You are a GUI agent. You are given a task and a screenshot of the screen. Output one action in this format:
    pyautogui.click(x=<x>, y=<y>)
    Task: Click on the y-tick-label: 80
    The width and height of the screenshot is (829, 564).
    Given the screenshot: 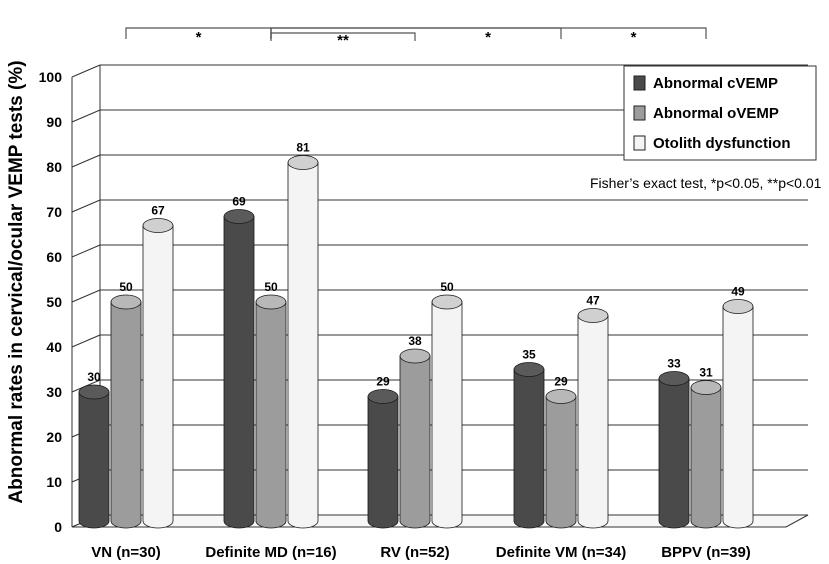 What is the action you would take?
    pyautogui.click(x=54, y=167)
    